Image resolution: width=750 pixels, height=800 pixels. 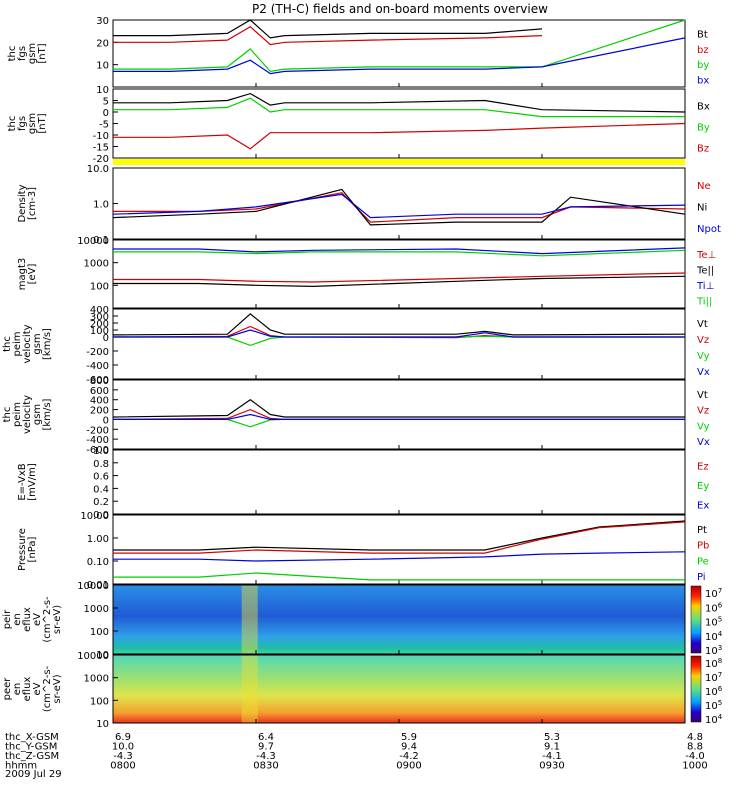 I want to click on series-Npot-line, so click(x=399, y=206).